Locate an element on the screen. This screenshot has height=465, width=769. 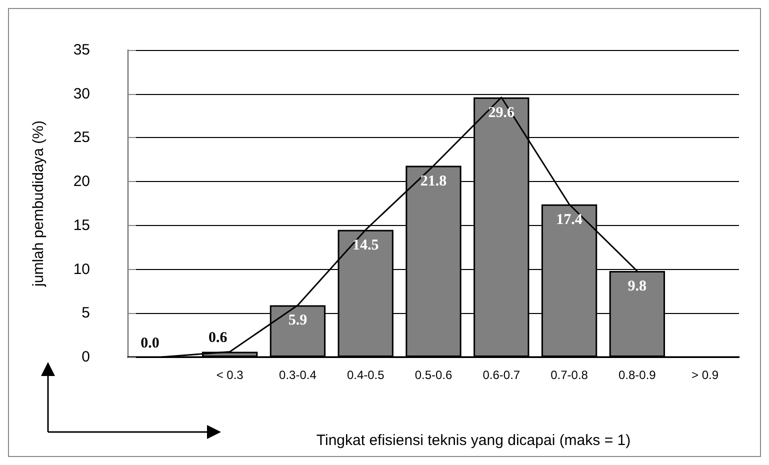
x-axis-title: Tingkat efisiensi teknis yang dicapai (maks = 1) is located at coordinates (473, 440).